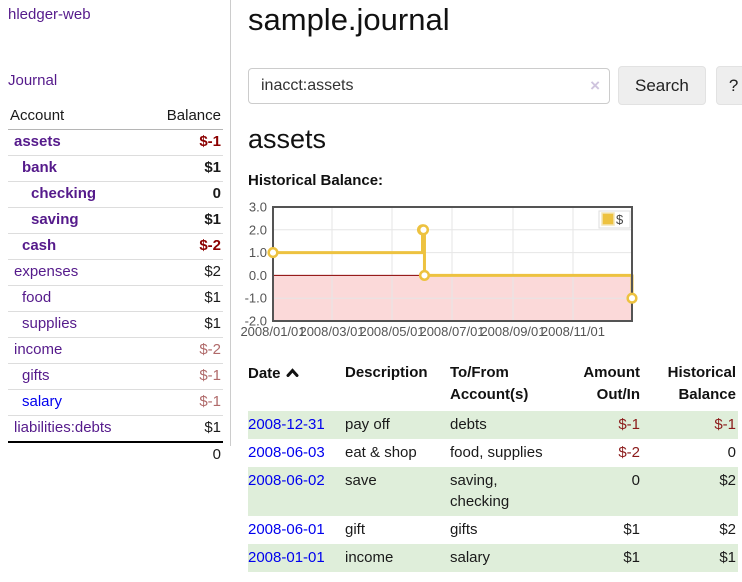 The image size is (742, 582). Describe the element at coordinates (184, 194) in the screenshot. I see `account-balance: 0` at that location.